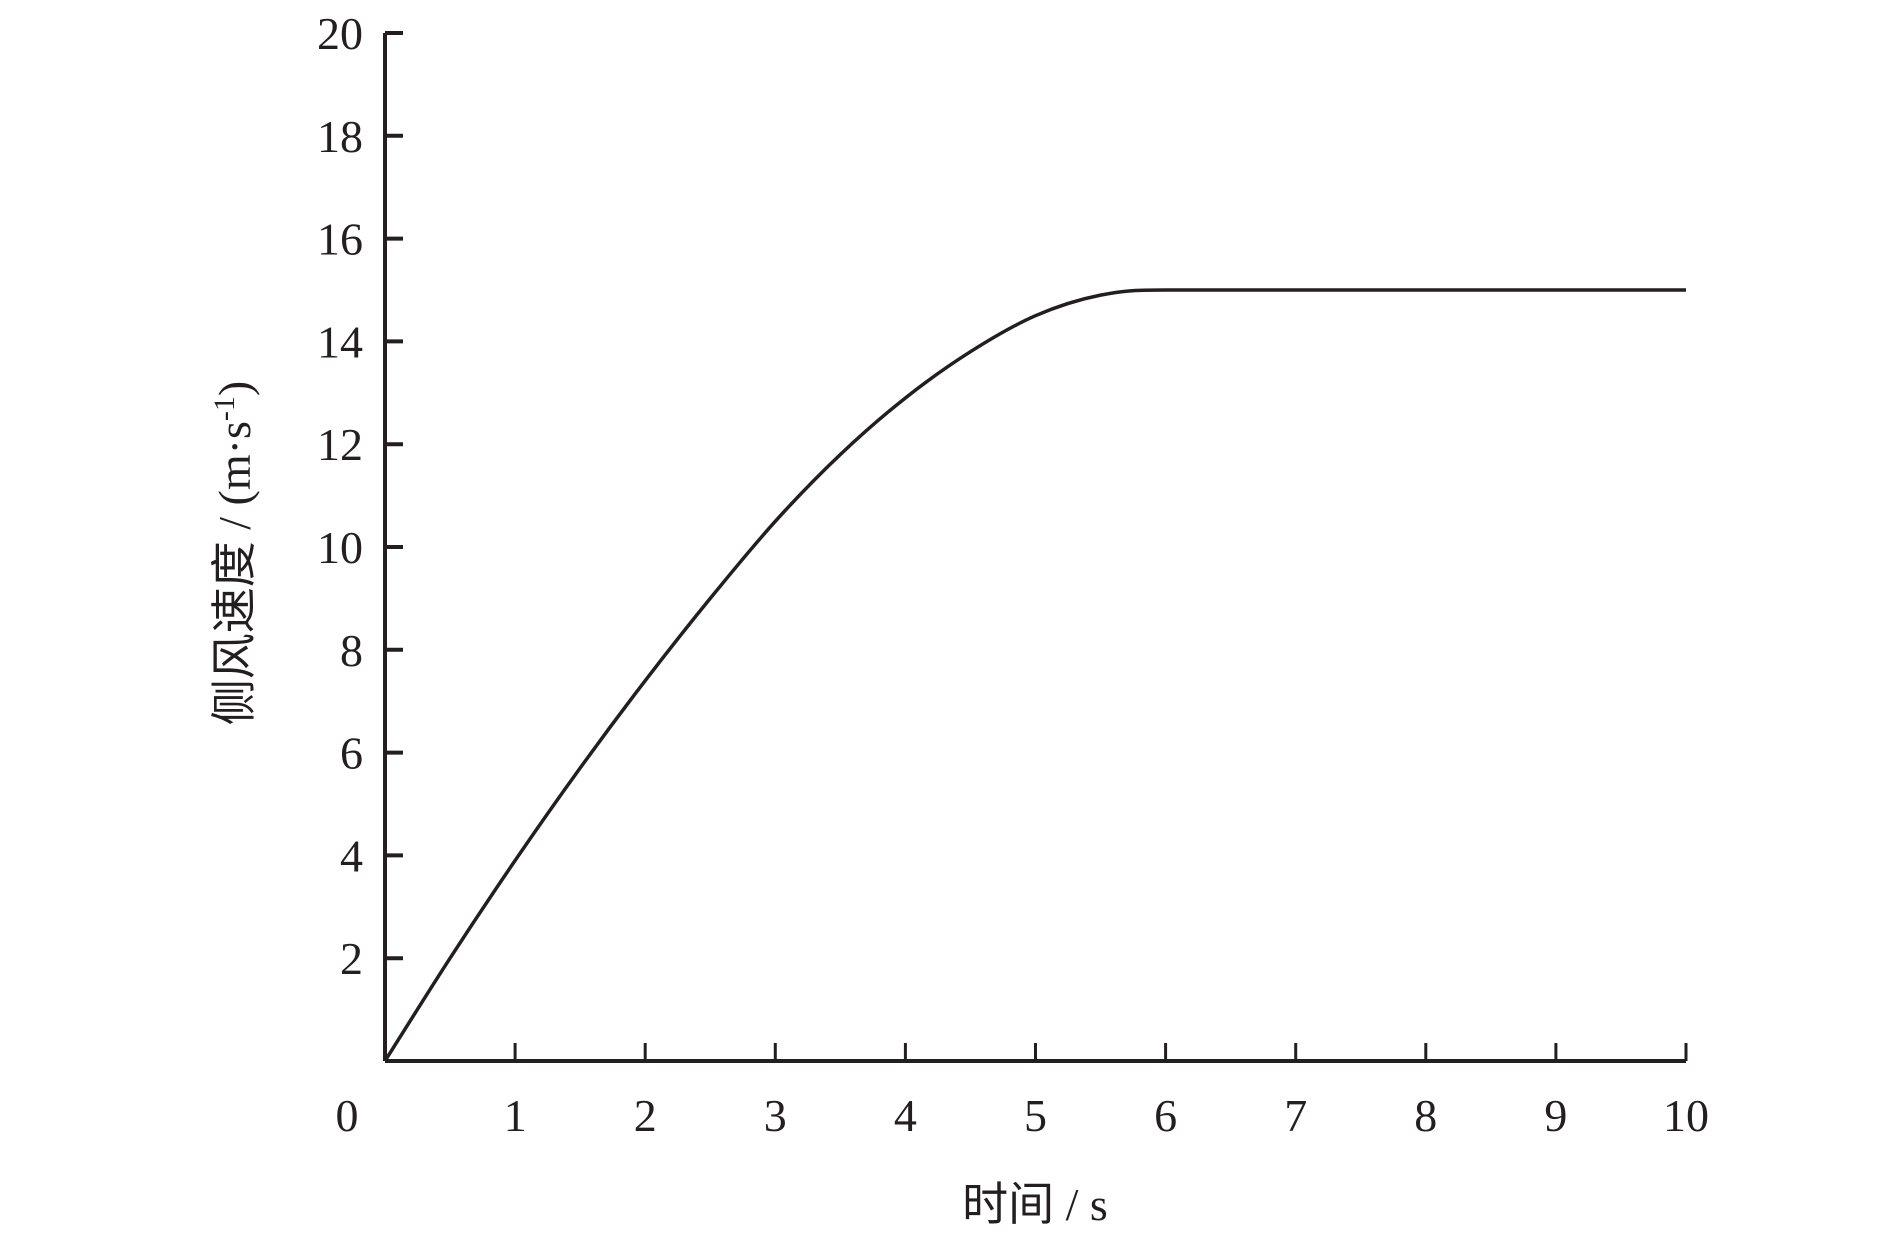 This screenshot has width=1890, height=1238. What do you see at coordinates (351, 753) in the screenshot?
I see `y-tick-label: 6` at bounding box center [351, 753].